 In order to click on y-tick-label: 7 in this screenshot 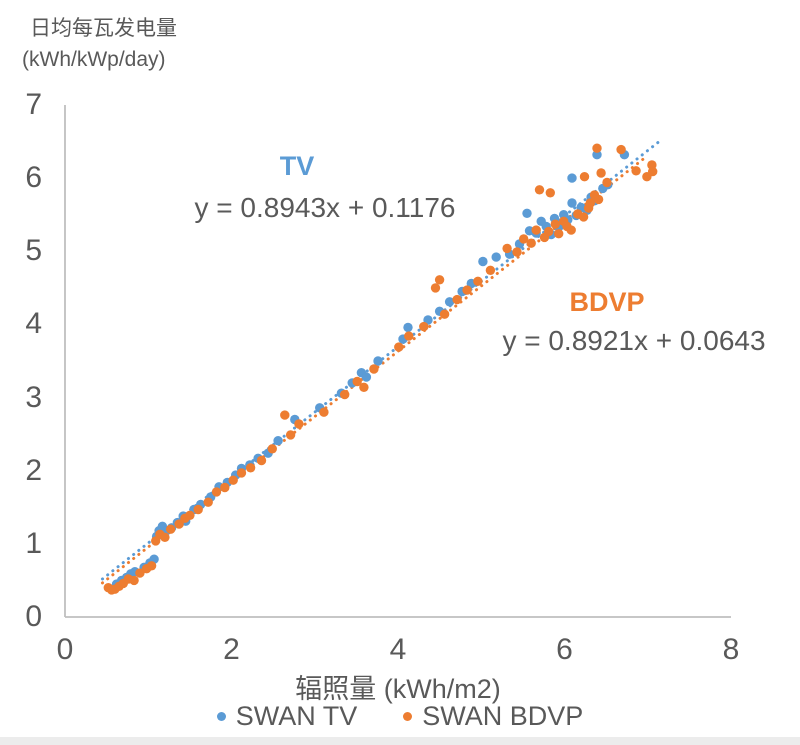, I will do `click(33, 104)`.